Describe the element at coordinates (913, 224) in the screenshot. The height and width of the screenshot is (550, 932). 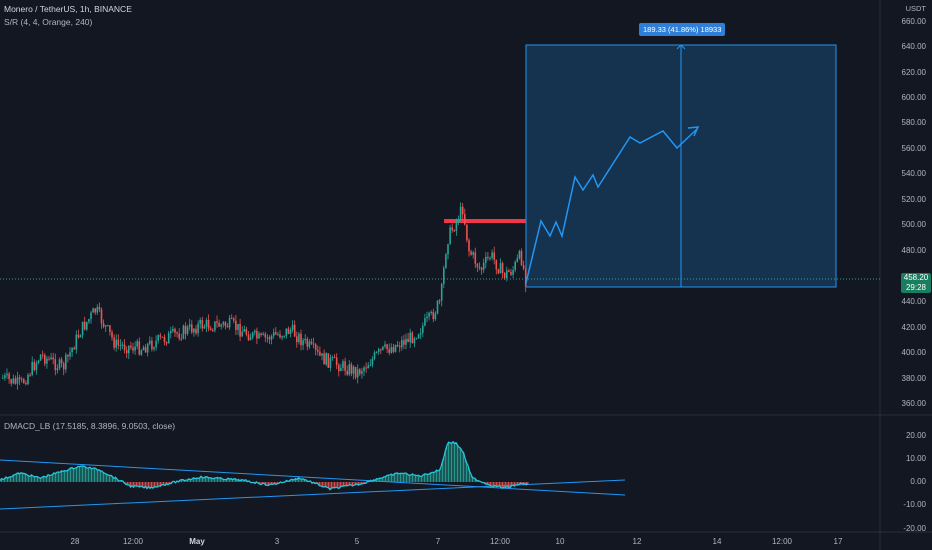
I see `price-tick: 500.00` at that location.